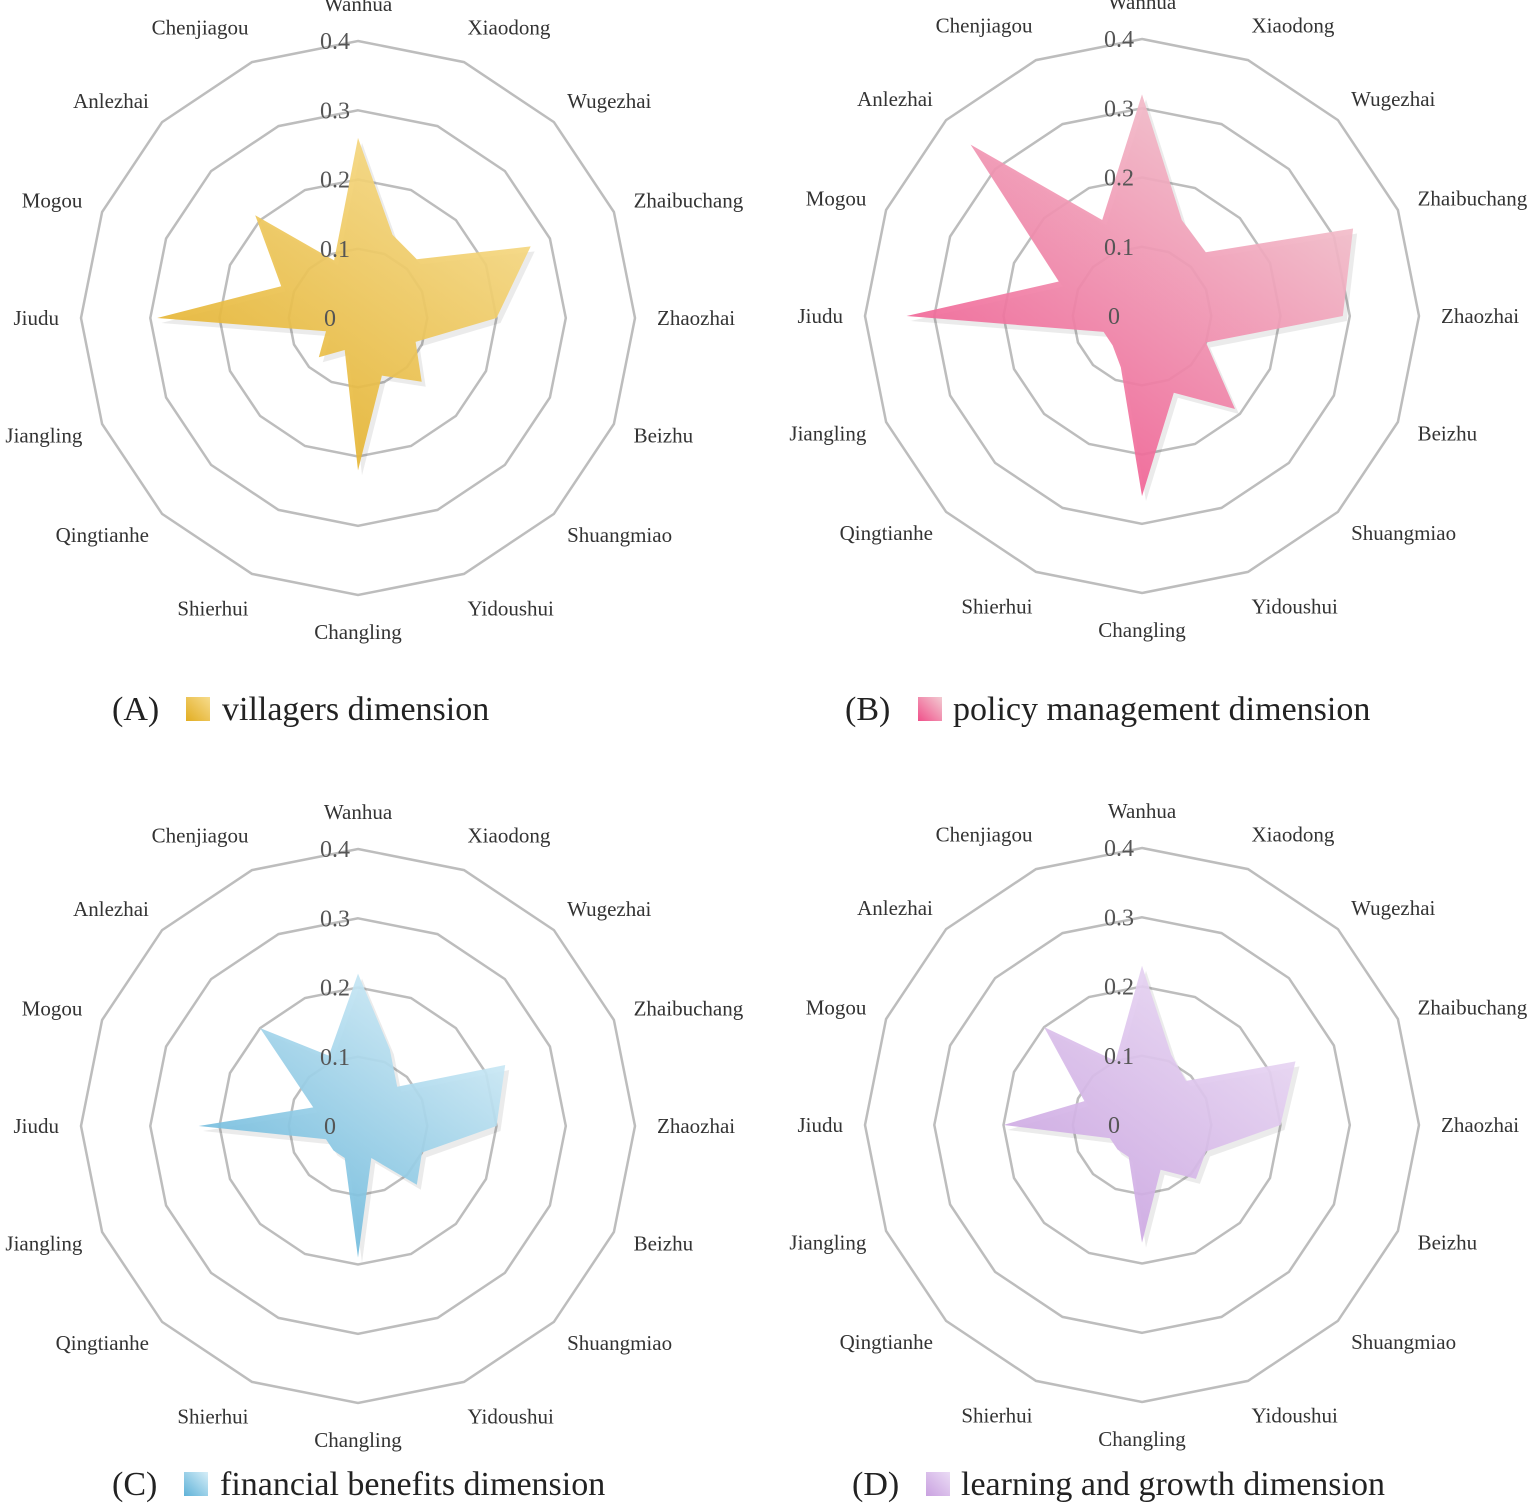 This screenshot has width=1535, height=1511. I want to click on legend-label: villagers dimension, so click(355, 709).